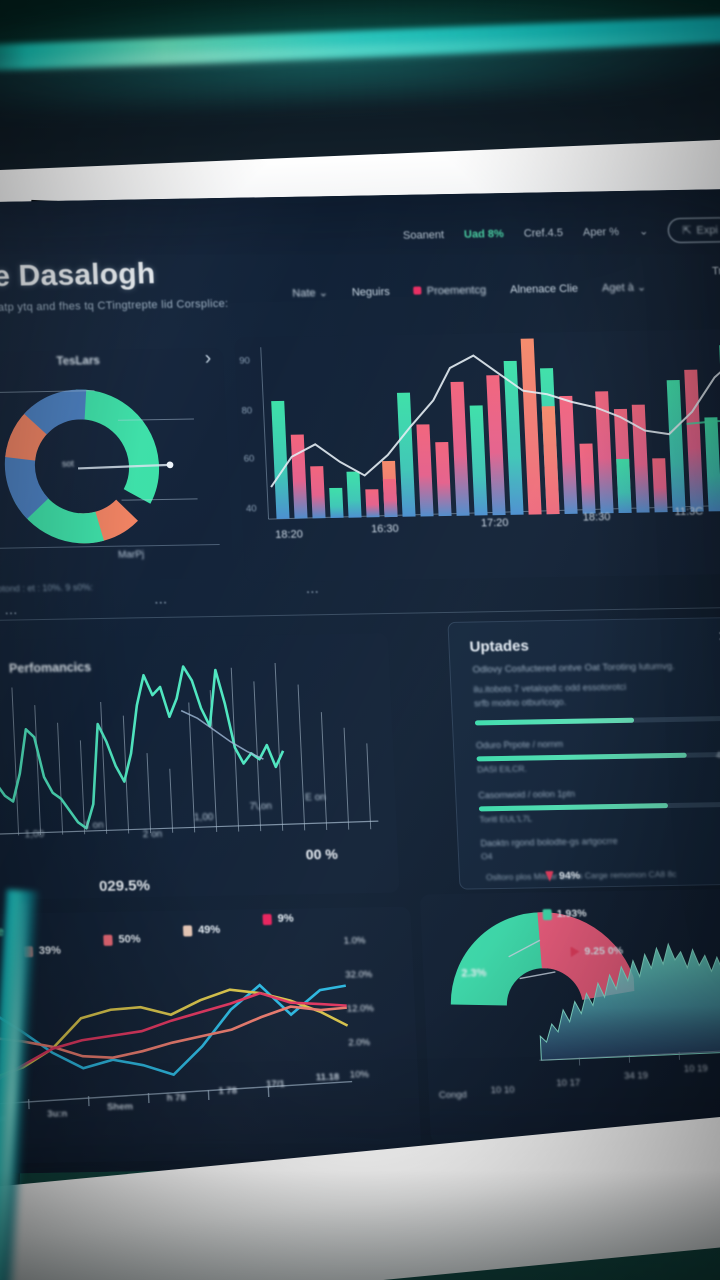 The width and height of the screenshot is (720, 1280). Describe the element at coordinates (707, 230) in the screenshot. I see `export-button-label: Expi` at that location.